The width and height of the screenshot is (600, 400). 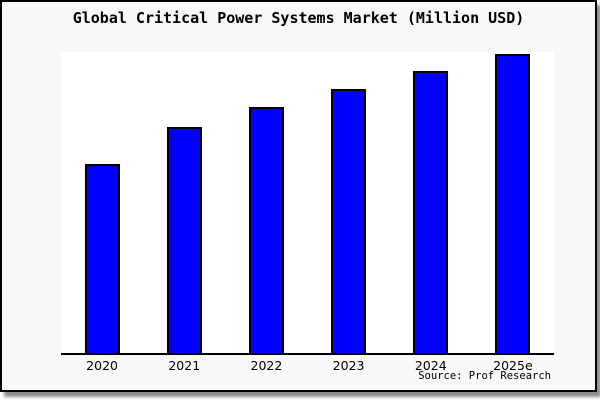 I want to click on source-text: Source: Prof Research, so click(x=484, y=376).